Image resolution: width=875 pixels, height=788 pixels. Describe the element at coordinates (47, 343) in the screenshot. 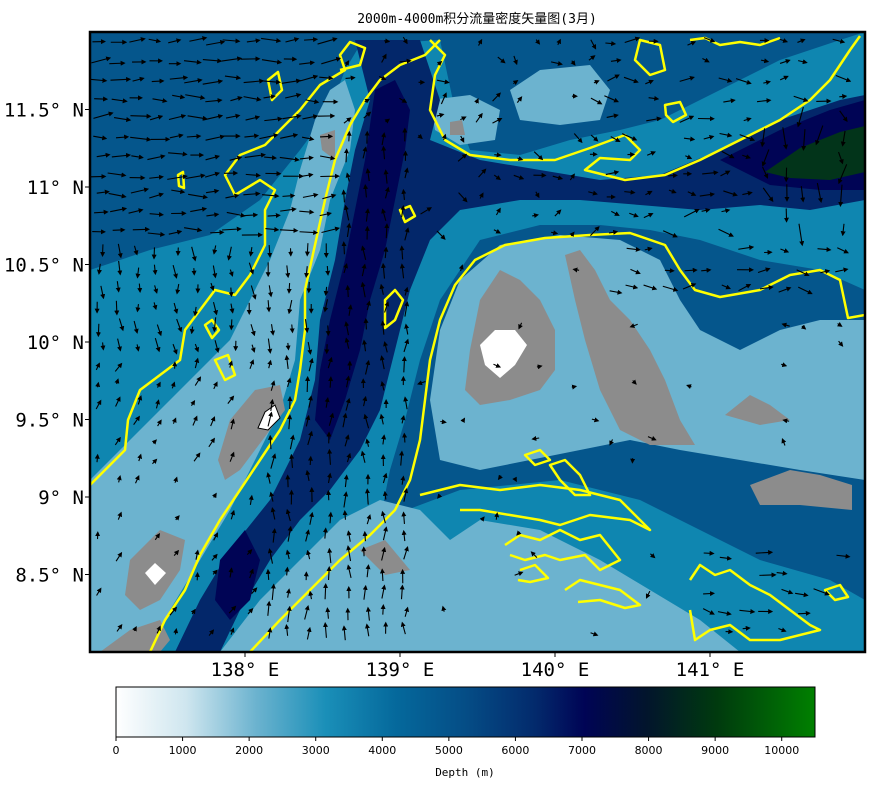

I see `y-axis: 8.5° N 9° N 9.5° N 10° N 10.5° N 11° N 11.5° N` at that location.